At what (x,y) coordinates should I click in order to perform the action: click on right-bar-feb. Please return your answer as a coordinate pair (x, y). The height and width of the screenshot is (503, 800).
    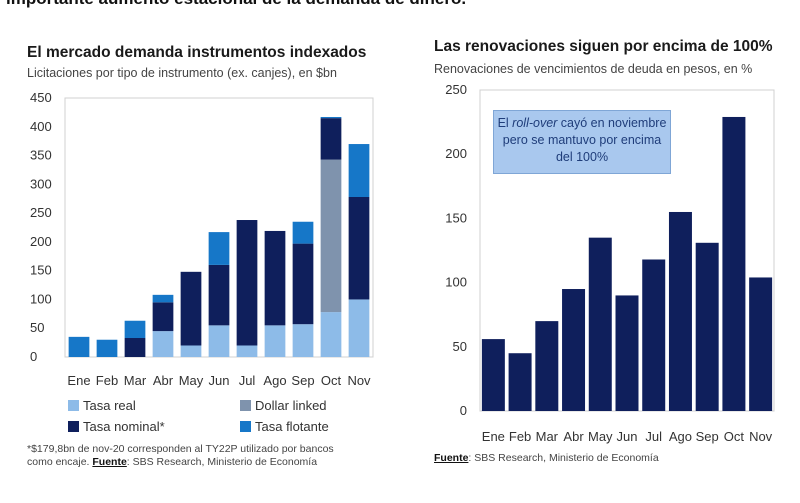
    Looking at the image, I should click on (520, 382).